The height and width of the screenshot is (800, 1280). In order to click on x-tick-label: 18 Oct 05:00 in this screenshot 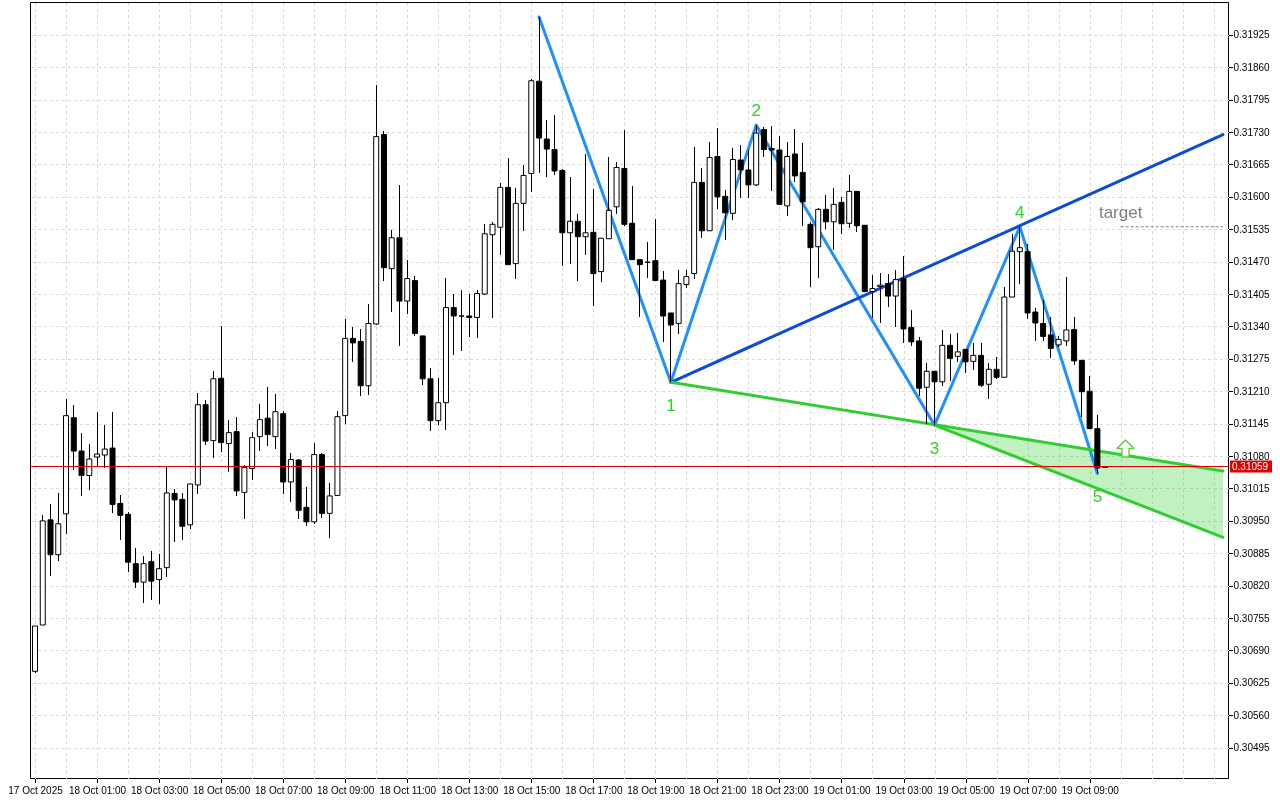, I will do `click(221, 790)`.